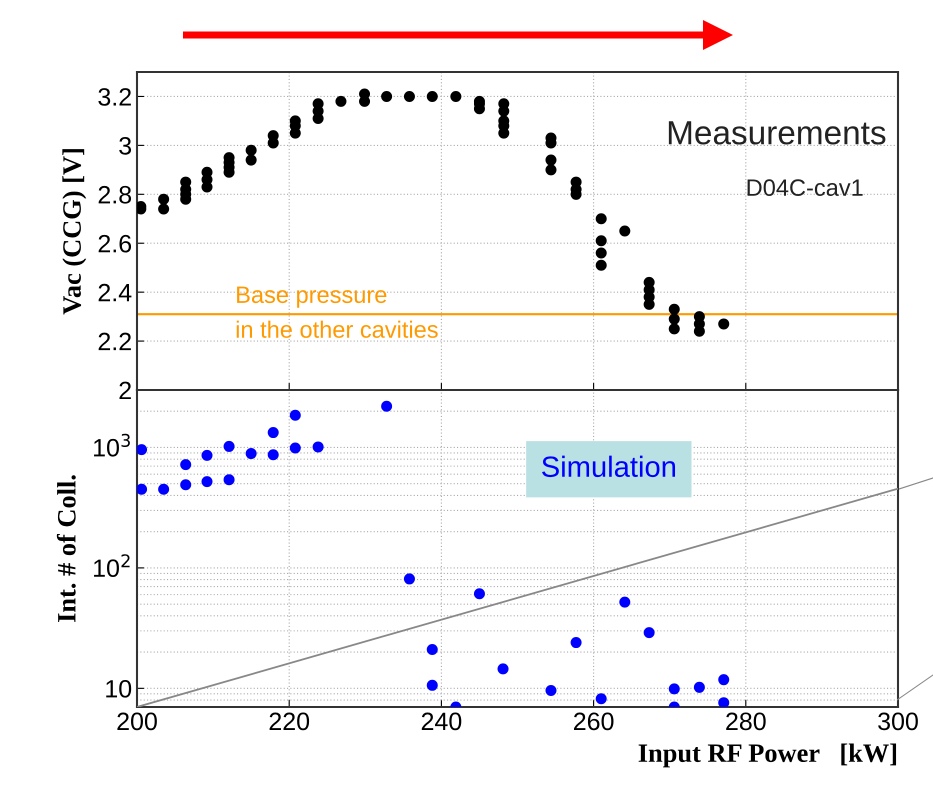 This screenshot has height=803, width=933. I want to click on annotation: D04C-cav1, so click(805, 187).